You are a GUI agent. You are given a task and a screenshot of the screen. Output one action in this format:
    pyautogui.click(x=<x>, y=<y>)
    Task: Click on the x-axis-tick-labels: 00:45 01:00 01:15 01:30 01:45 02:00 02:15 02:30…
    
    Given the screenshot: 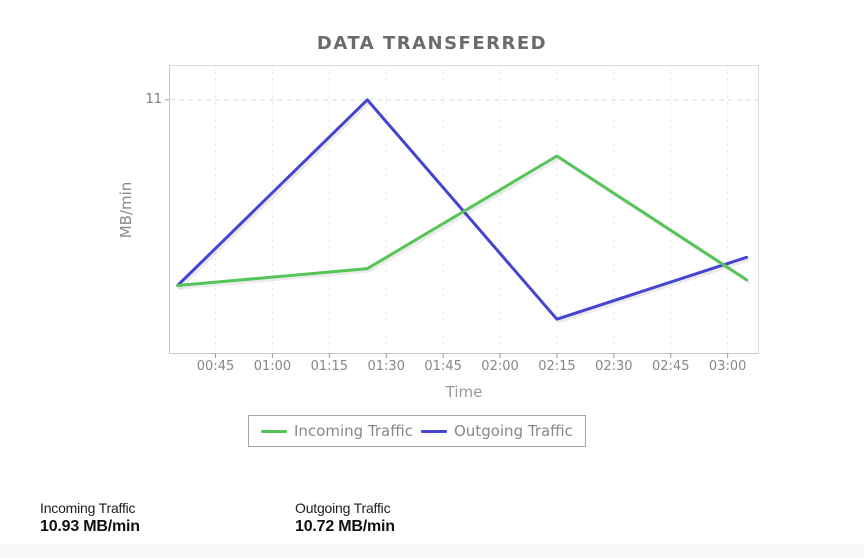 What is the action you would take?
    pyautogui.click(x=464, y=368)
    